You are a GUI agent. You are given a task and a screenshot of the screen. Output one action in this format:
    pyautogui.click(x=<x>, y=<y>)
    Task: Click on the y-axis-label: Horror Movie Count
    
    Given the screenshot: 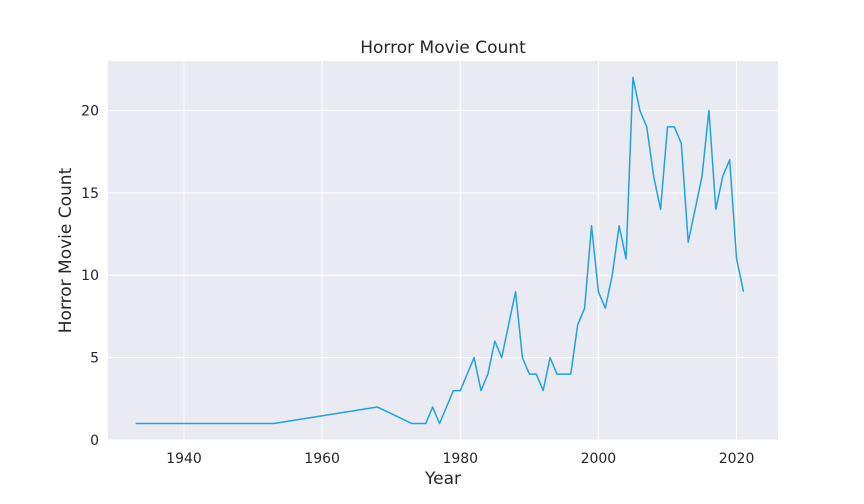 What is the action you would take?
    pyautogui.click(x=66, y=250)
    